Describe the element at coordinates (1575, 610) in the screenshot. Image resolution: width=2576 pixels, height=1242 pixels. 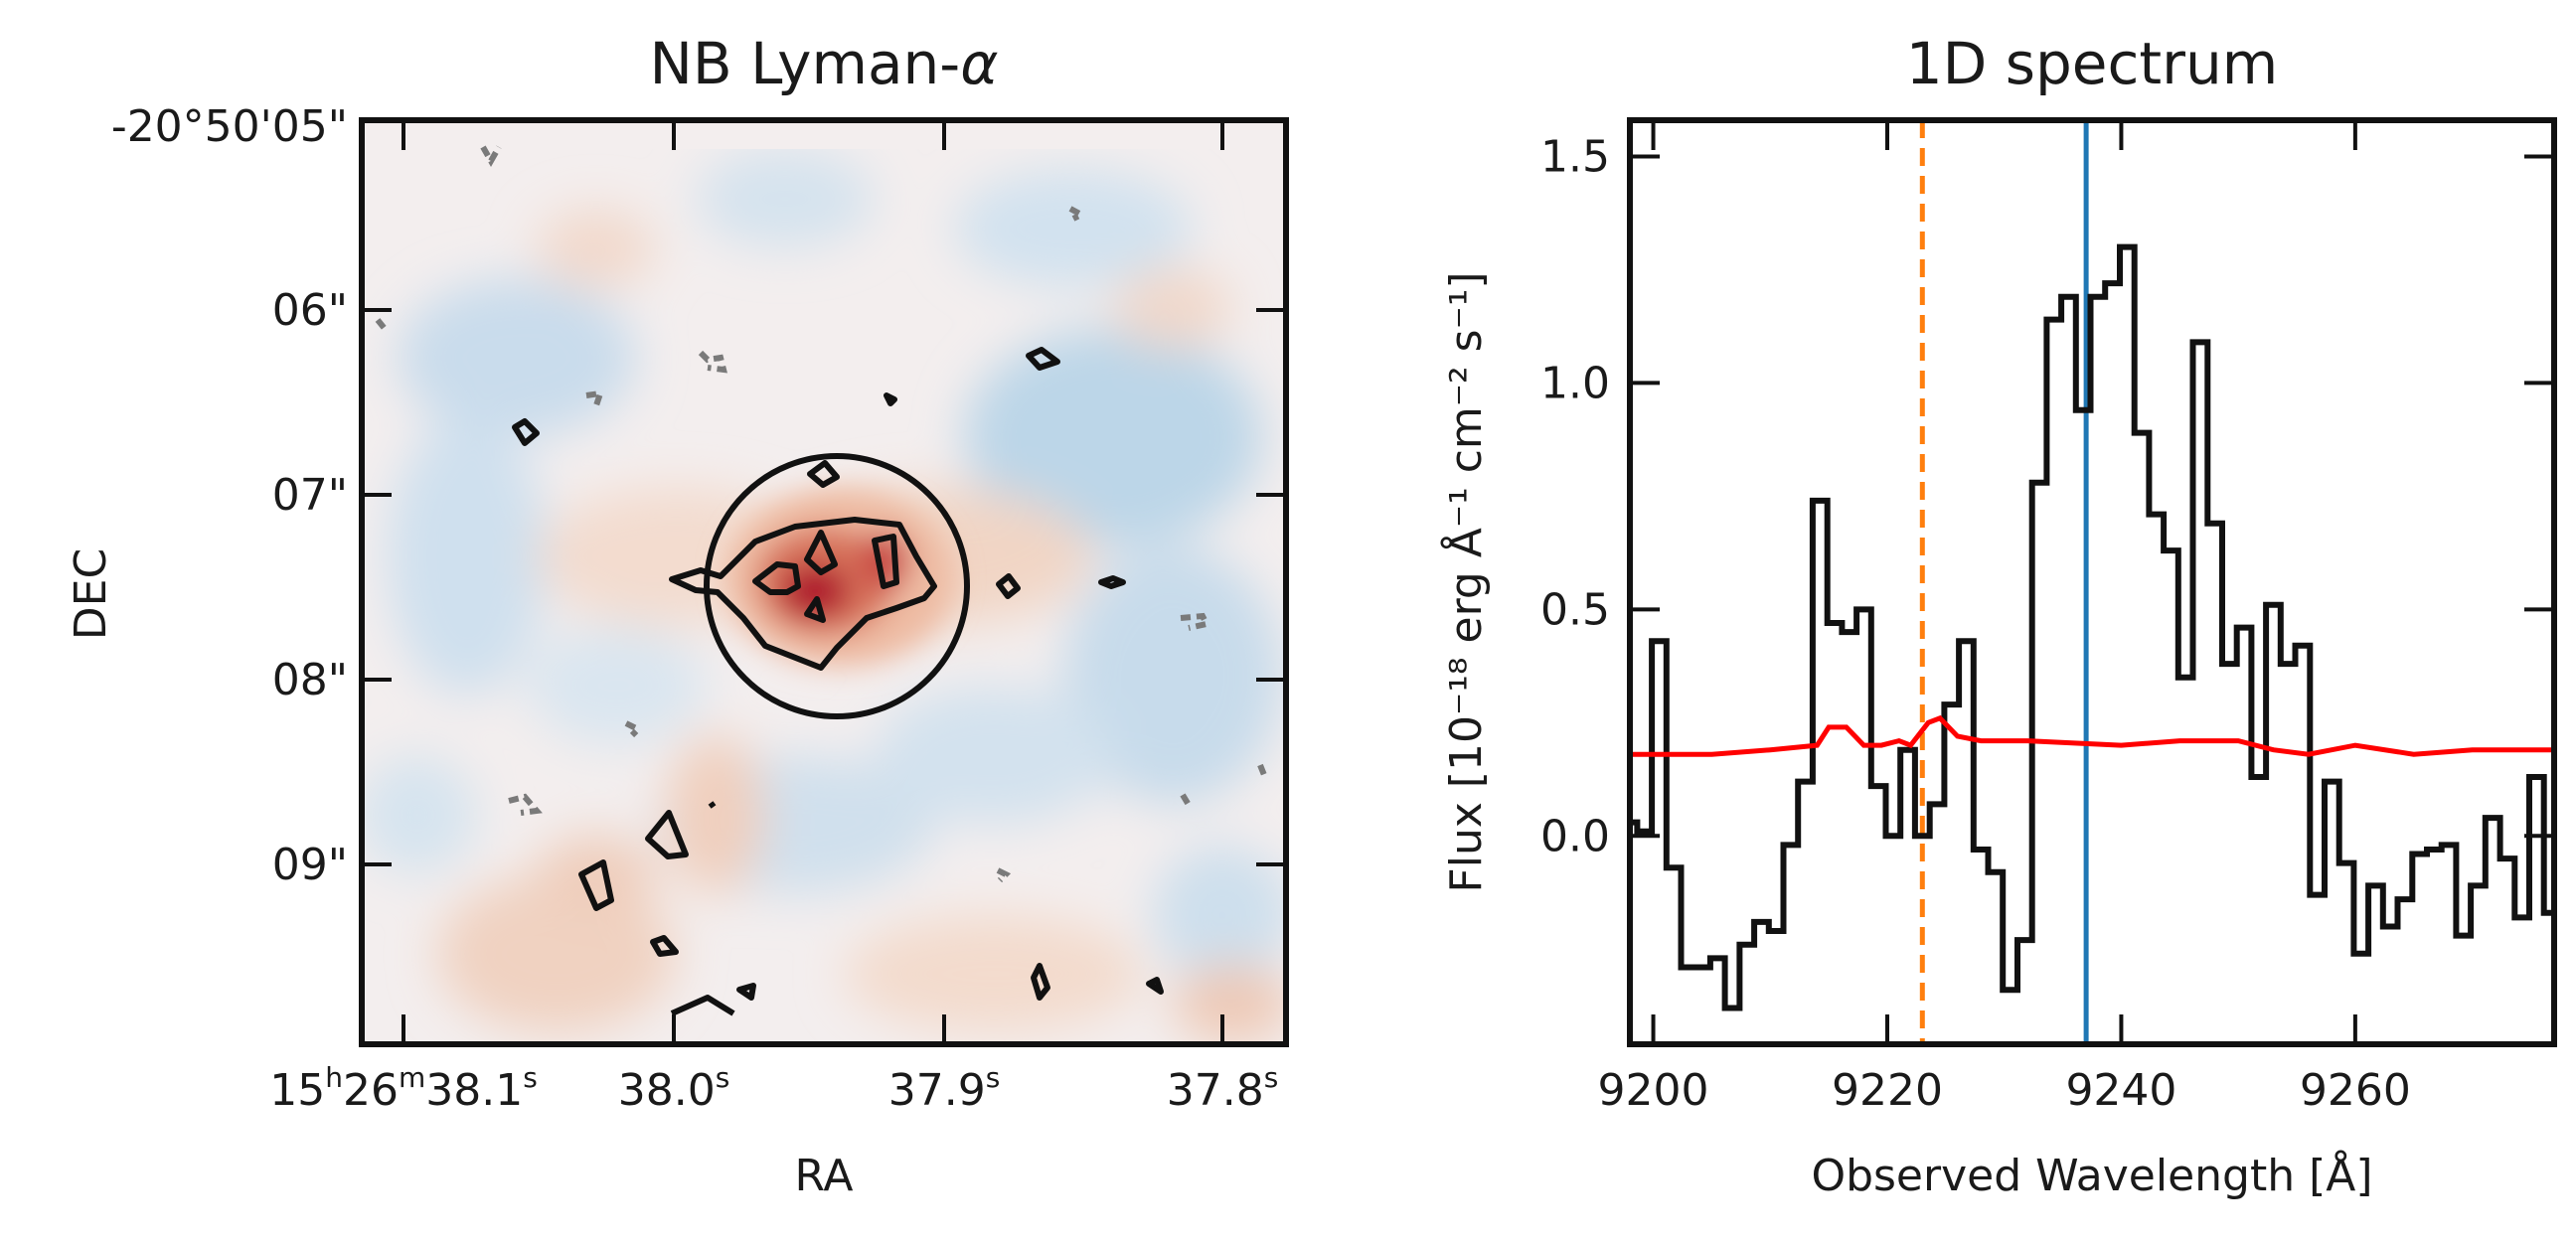
I see `y-tick-label: 0.5` at that location.